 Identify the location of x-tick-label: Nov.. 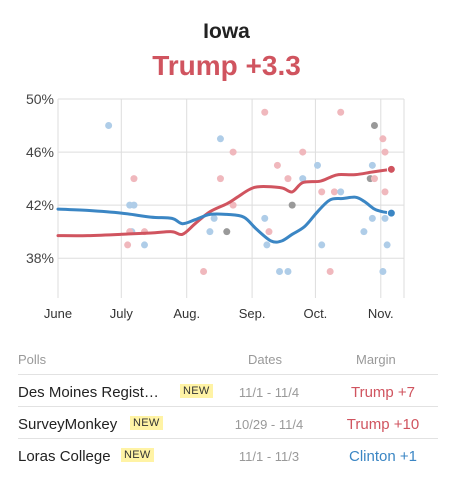
(381, 313).